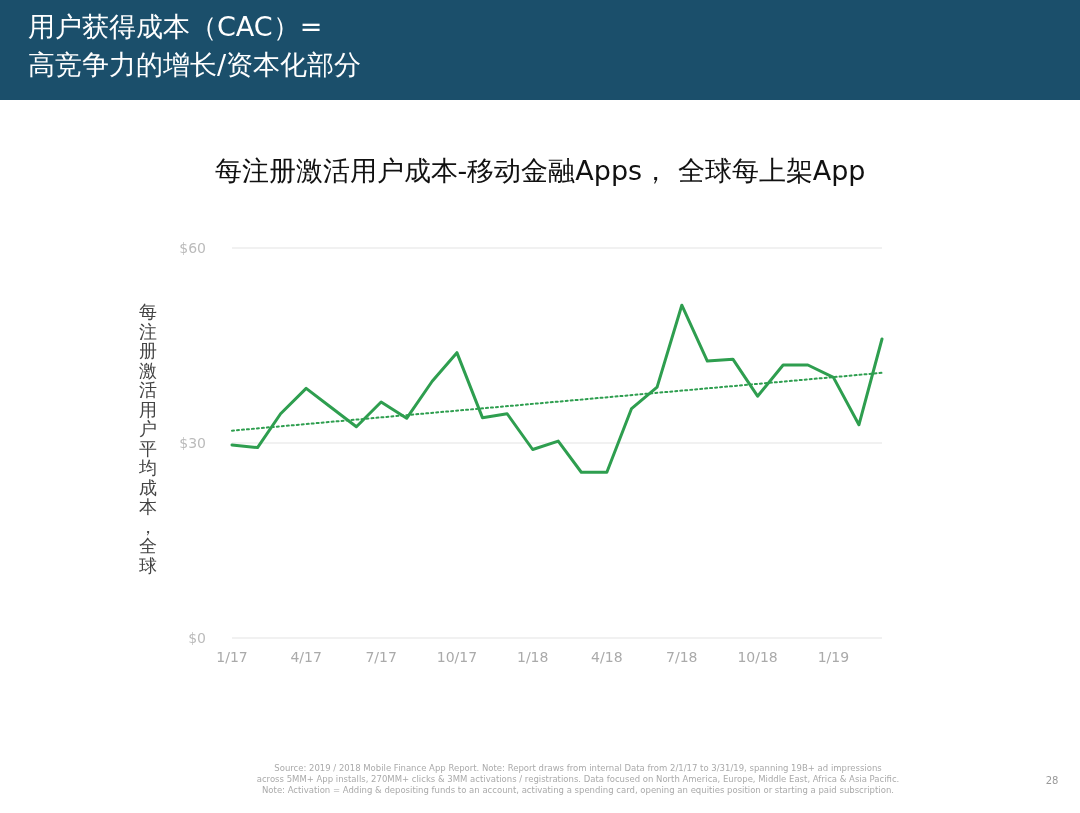 Image resolution: width=1080 pixels, height=813 pixels. What do you see at coordinates (578, 790) in the screenshot?
I see `text: Note: Activation = Adding & depositing funds to an account, activating a spending card, opening an equities position or starting a paid subscription.` at bounding box center [578, 790].